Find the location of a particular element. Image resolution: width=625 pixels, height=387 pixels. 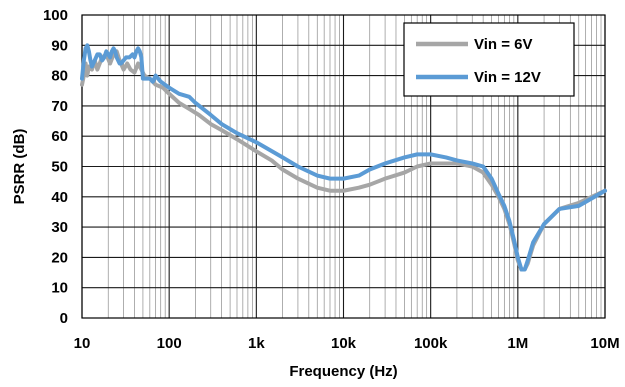

y-tick-label: 40 is located at coordinates (59, 197).